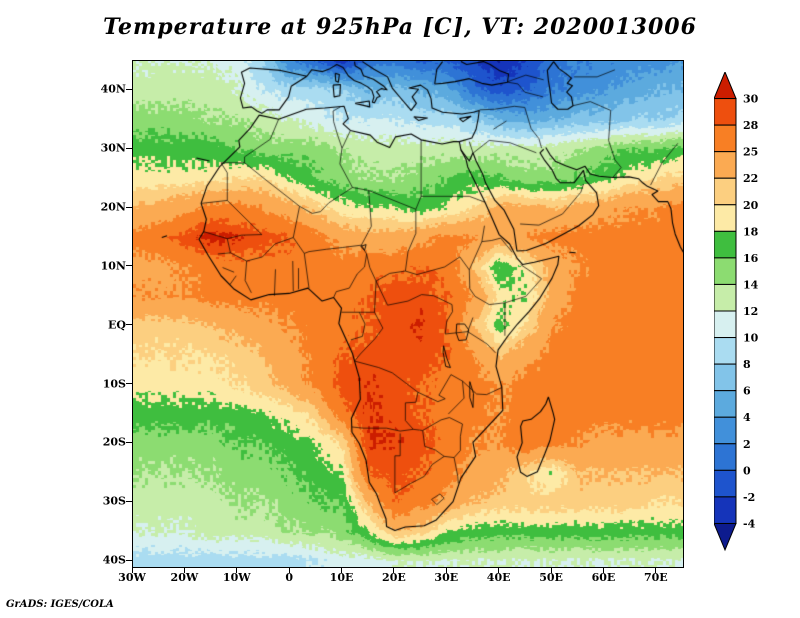 This screenshot has height=618, width=800. What do you see at coordinates (751, 99) in the screenshot?
I see `colorbar-label: 30` at bounding box center [751, 99].